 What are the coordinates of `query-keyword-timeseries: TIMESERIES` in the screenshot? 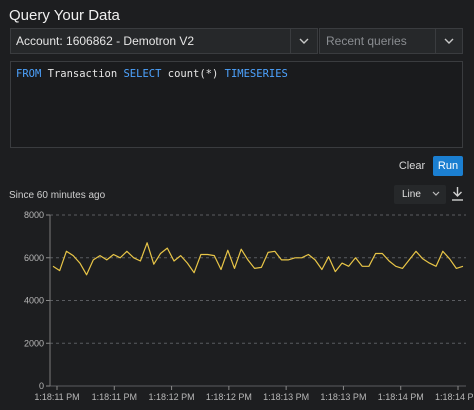 It's located at (256, 74).